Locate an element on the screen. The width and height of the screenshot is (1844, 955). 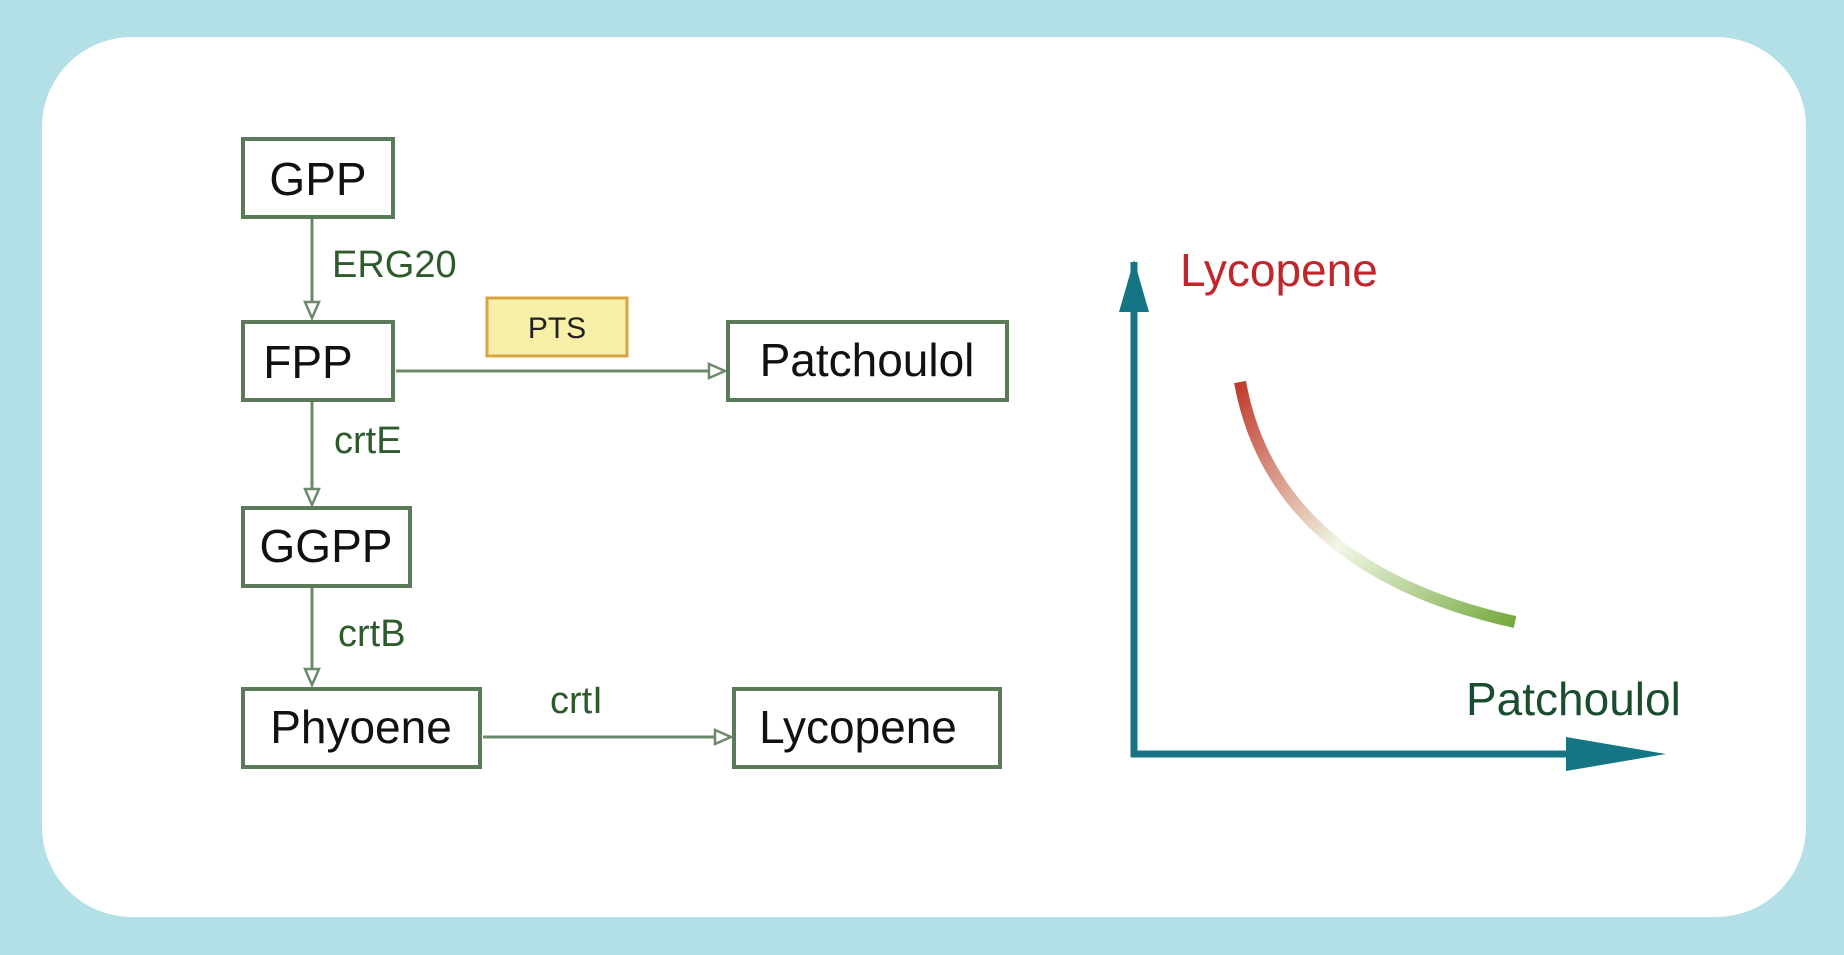
node-lycopene-label: Lycopene is located at coordinates (858, 727).